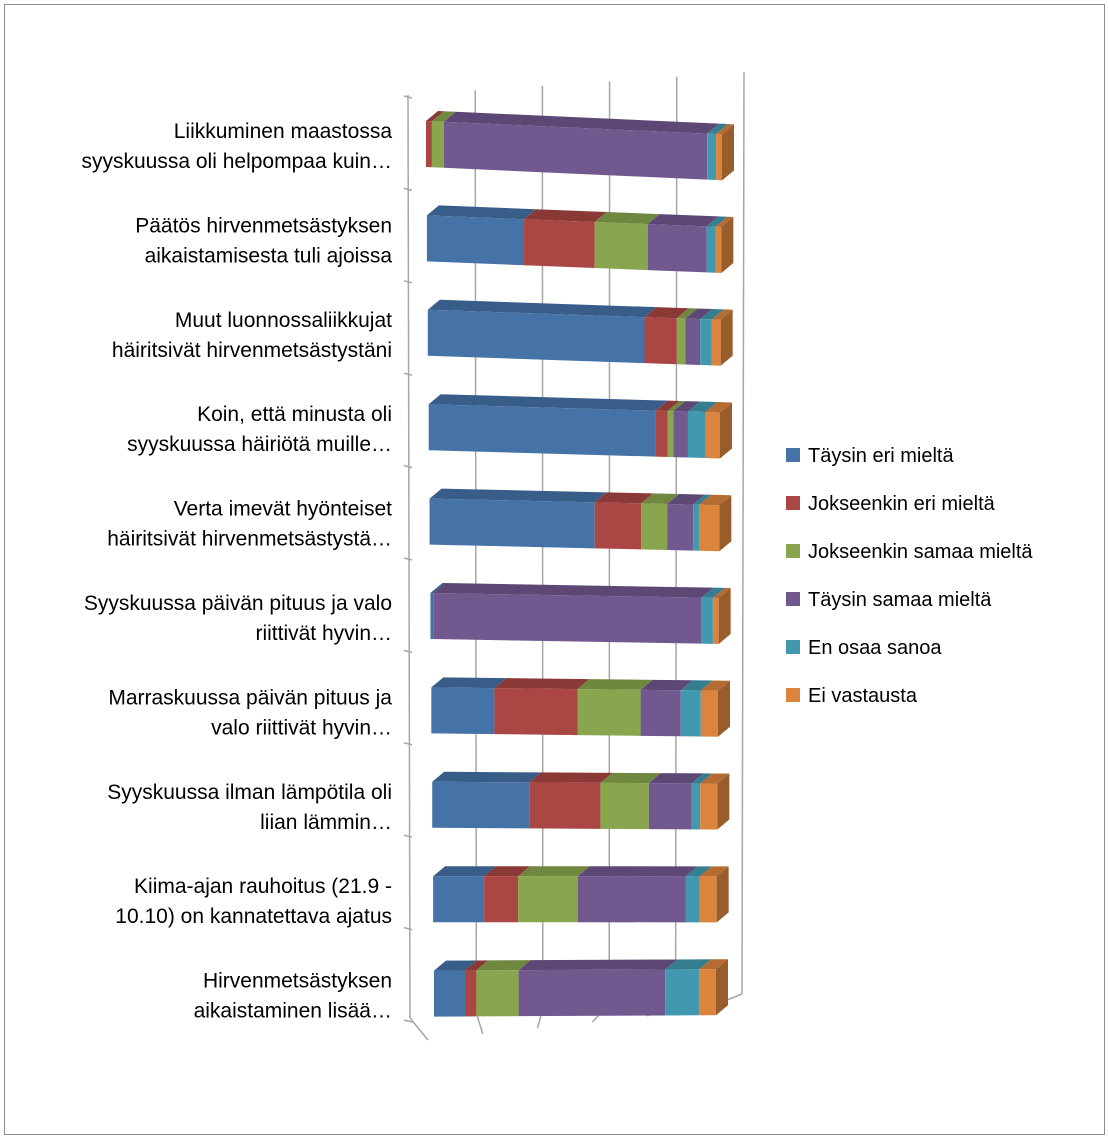 The width and height of the screenshot is (1109, 1139). Describe the element at coordinates (238, 603) in the screenshot. I see `category-label-6-line-1: Syyskuussa päivän pituus ja valo` at that location.